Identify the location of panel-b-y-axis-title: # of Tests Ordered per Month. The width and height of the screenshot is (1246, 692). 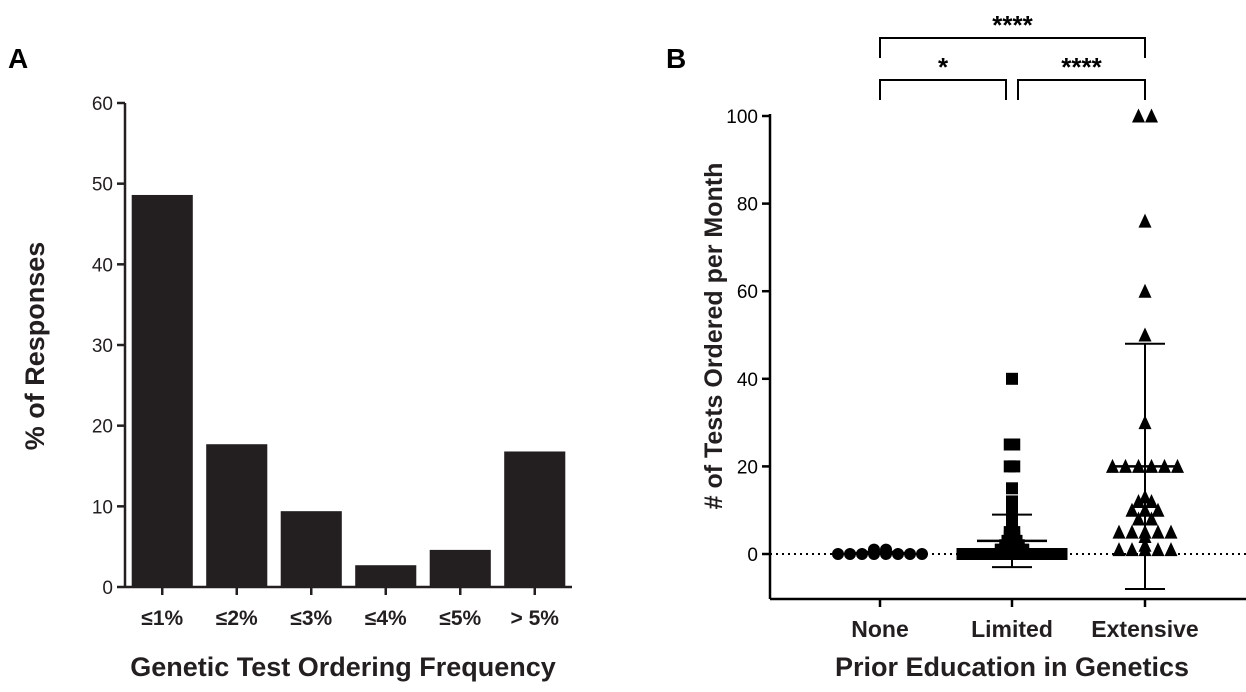
(714, 336).